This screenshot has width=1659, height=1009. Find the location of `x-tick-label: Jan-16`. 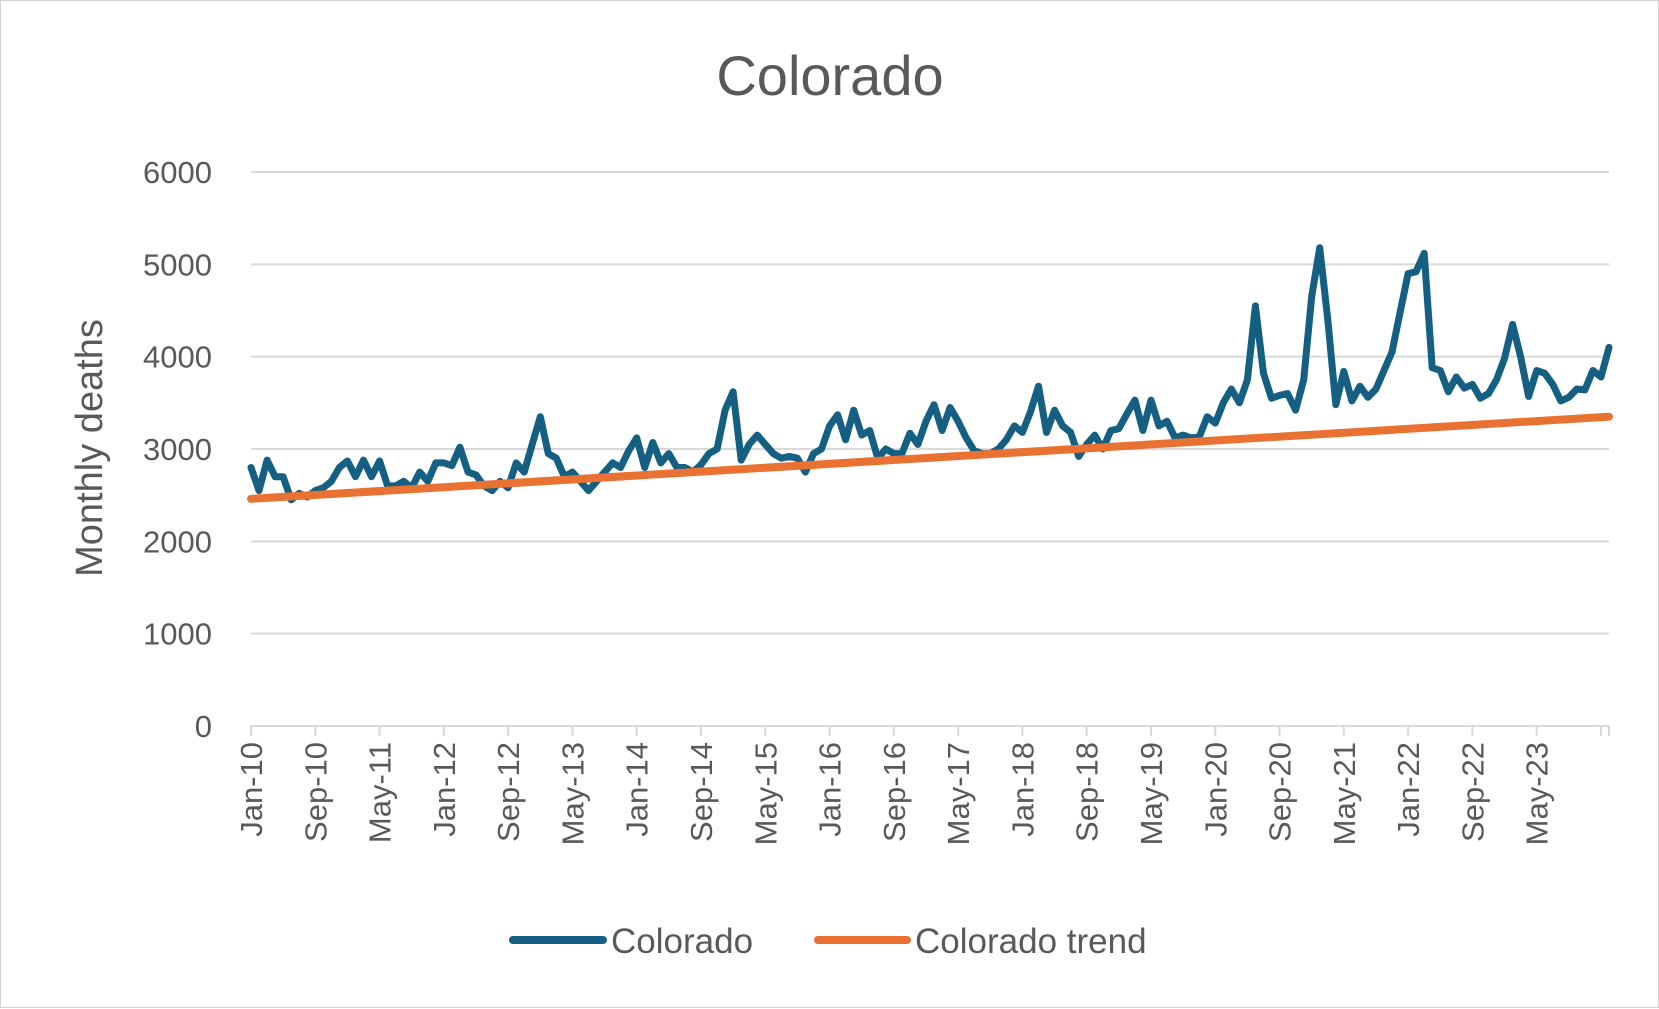

x-tick-label: Jan-16 is located at coordinates (830, 789).